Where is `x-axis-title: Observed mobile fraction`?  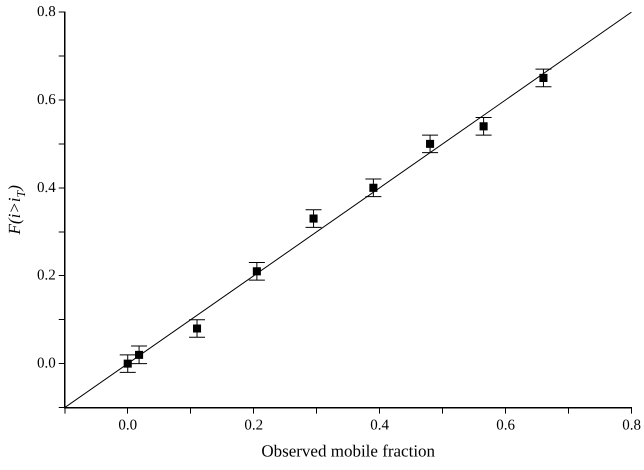
x-axis-title: Observed mobile fraction is located at coordinates (348, 450).